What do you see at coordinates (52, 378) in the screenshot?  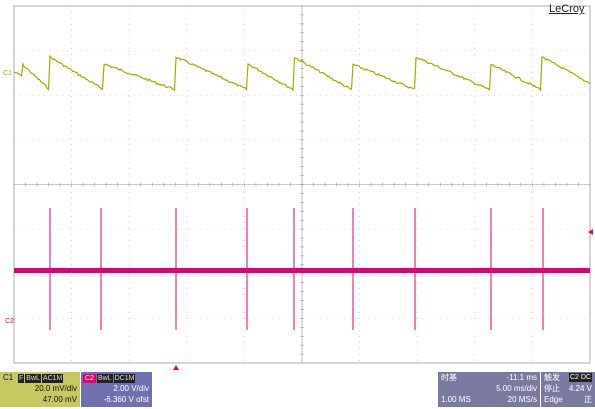 I see `c1-coupling-tag: AC1M` at bounding box center [52, 378].